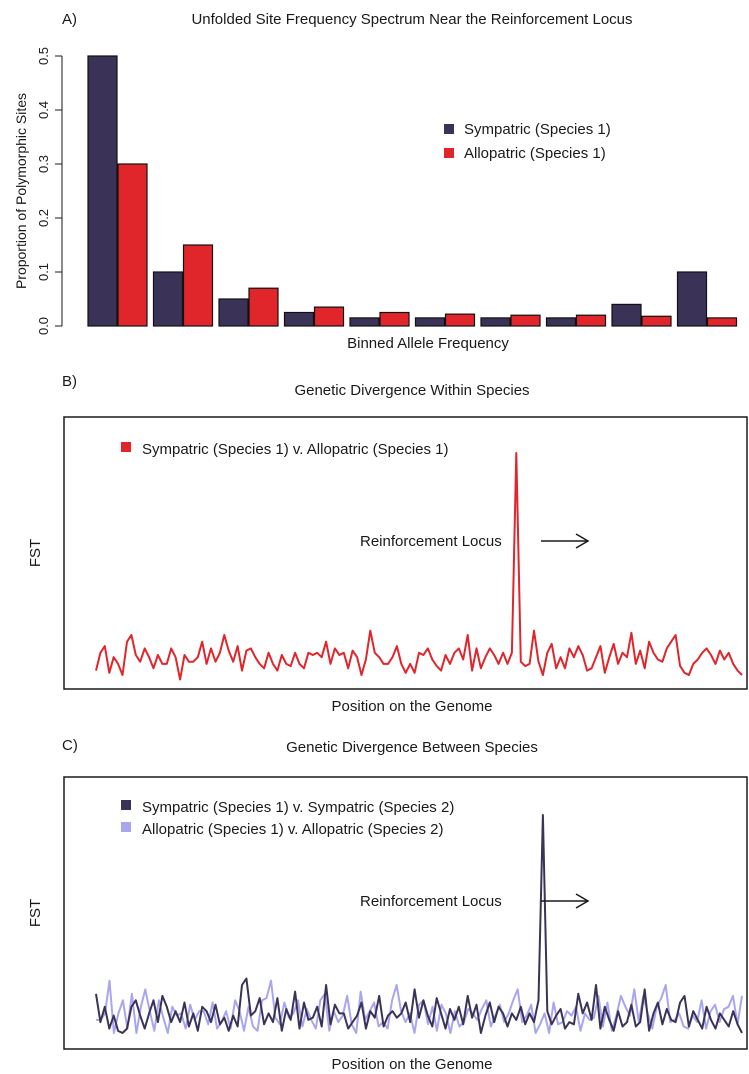  Describe the element at coordinates (35, 553) in the screenshot. I see `panel-b-y-label: FST` at that location.